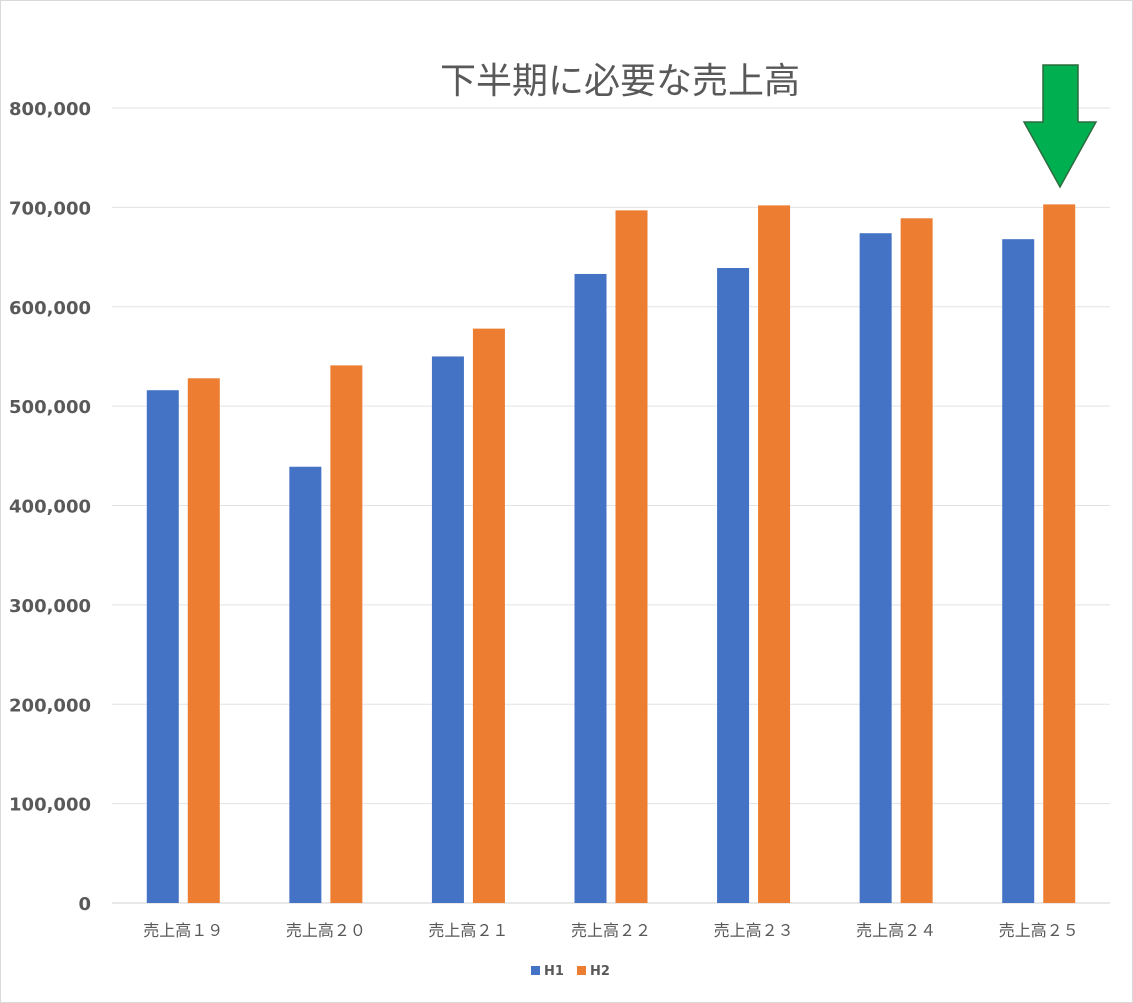 Image resolution: width=1133 pixels, height=1003 pixels. I want to click on legend-label: H2, so click(600, 971).